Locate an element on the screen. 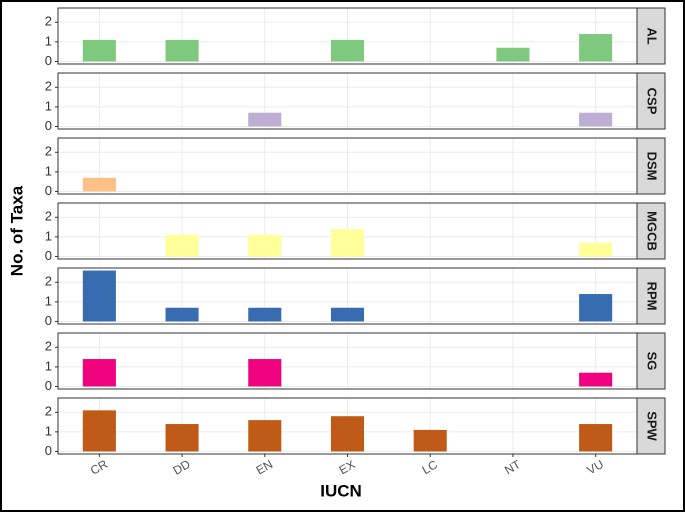  strip-label: CSP is located at coordinates (652, 101).